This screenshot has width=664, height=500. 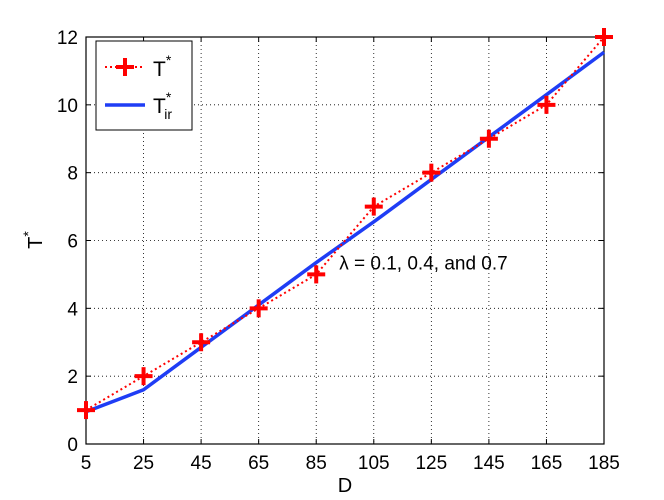 I want to click on legend-series-1-label: T*, so click(x=162, y=66).